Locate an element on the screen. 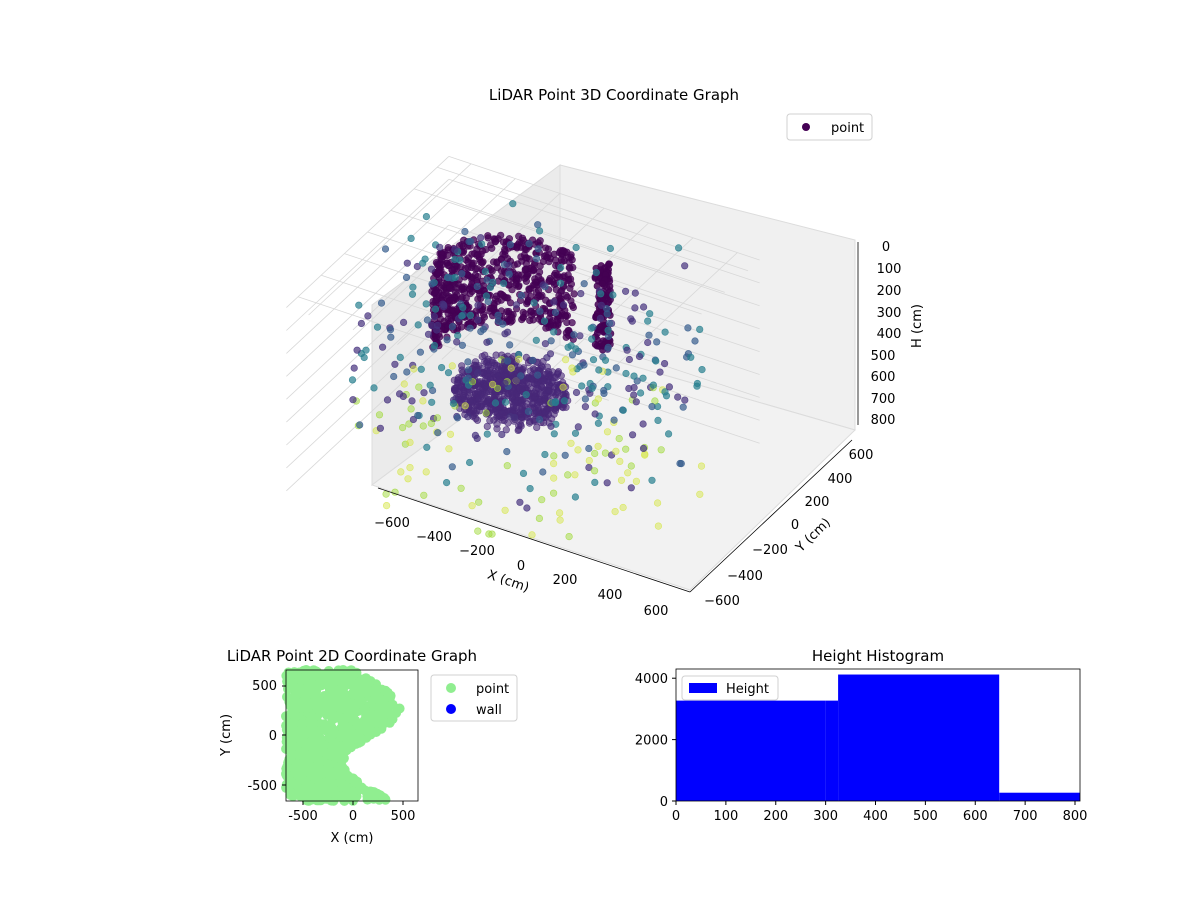 The height and width of the screenshot is (900, 1200). legend-2d: point wall is located at coordinates (474, 698).